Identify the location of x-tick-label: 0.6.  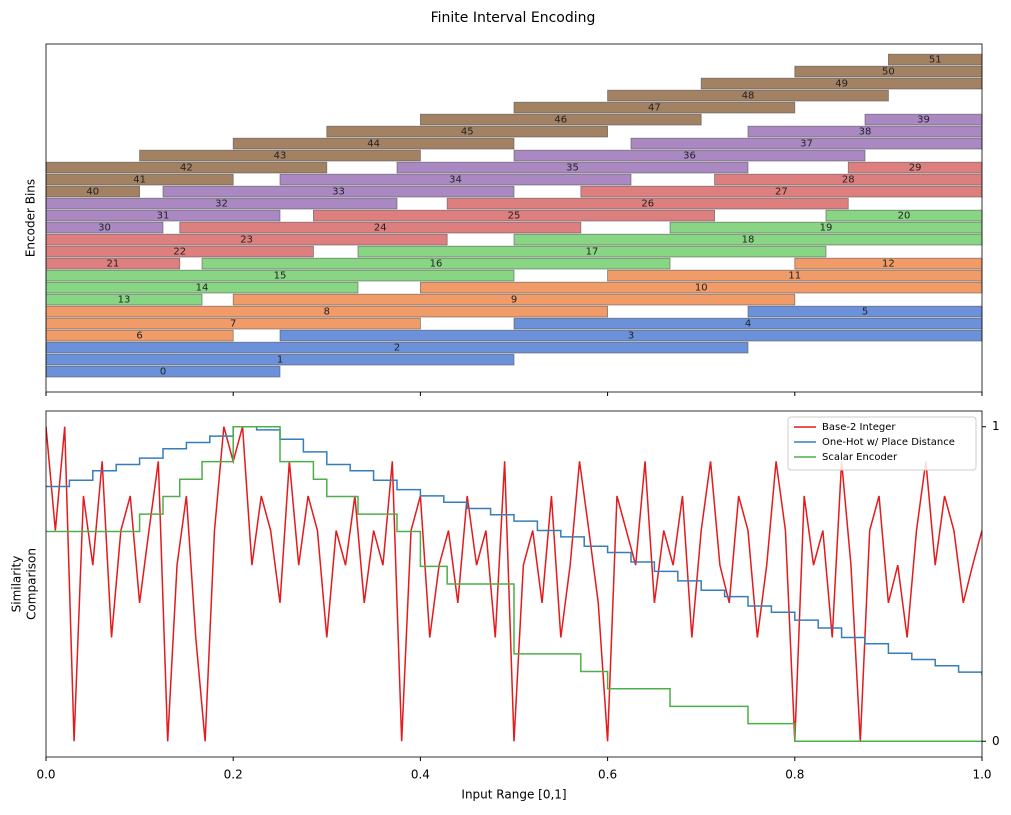
(607, 775).